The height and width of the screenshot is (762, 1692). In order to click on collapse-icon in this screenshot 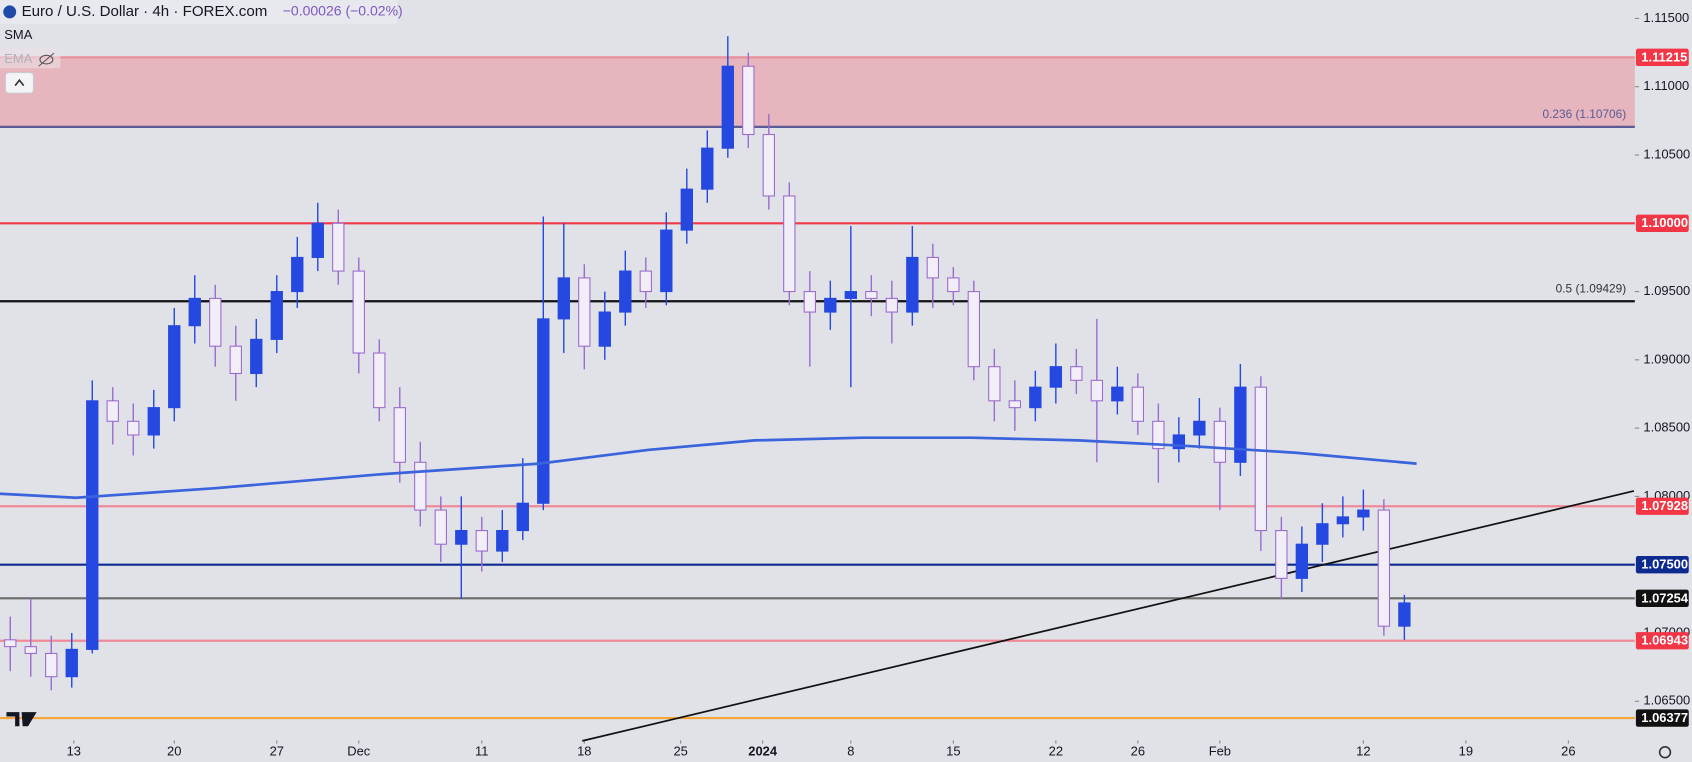, I will do `click(19, 82)`.